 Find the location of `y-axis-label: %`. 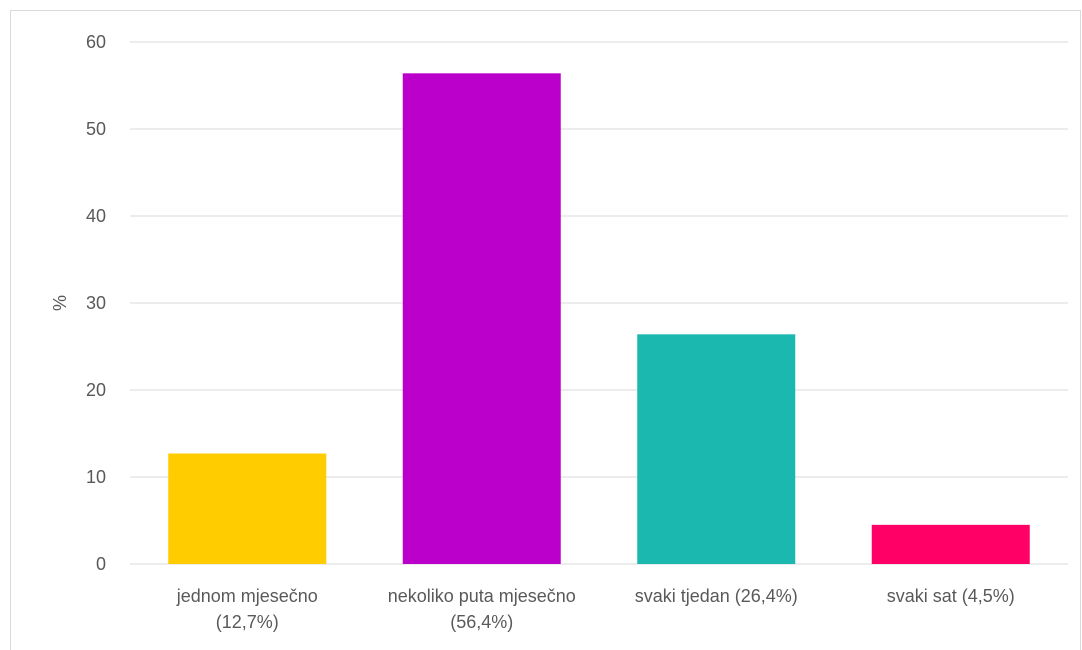

y-axis-label: % is located at coordinates (60, 303).